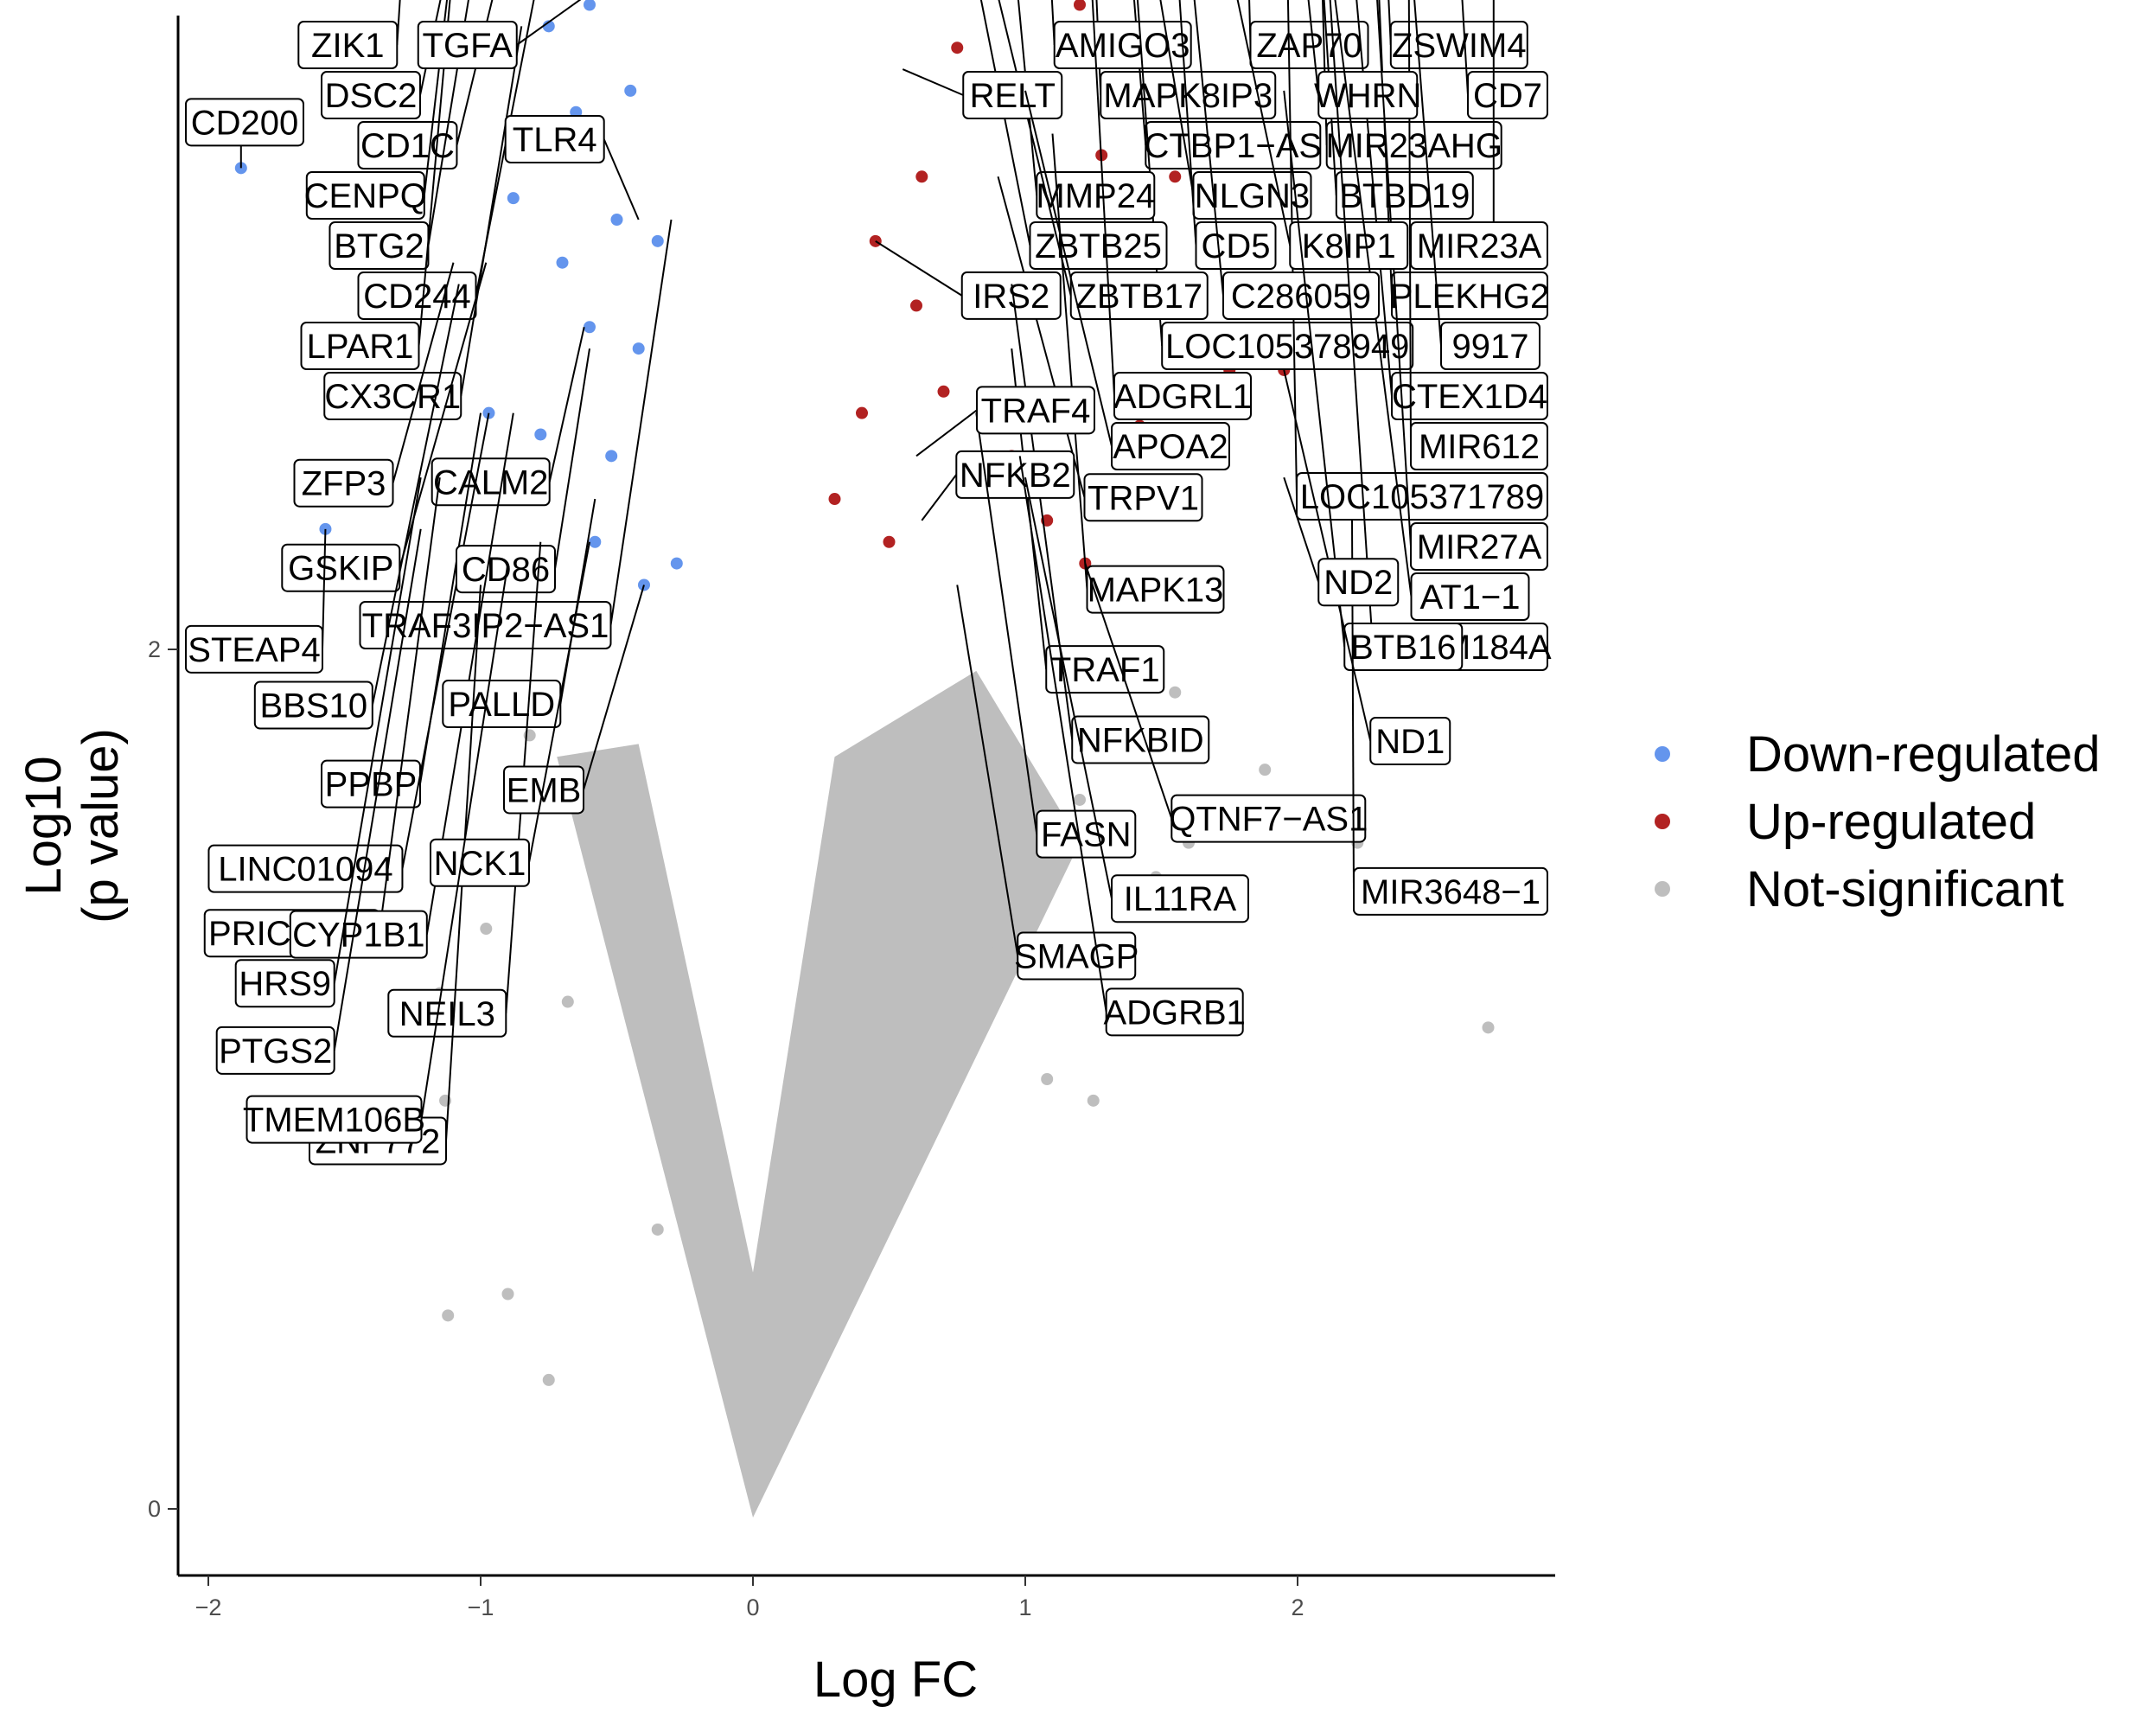 The height and width of the screenshot is (1719, 2156). What do you see at coordinates (1174, 1013) in the screenshot?
I see `label-text: ADGRB1` at bounding box center [1174, 1013].